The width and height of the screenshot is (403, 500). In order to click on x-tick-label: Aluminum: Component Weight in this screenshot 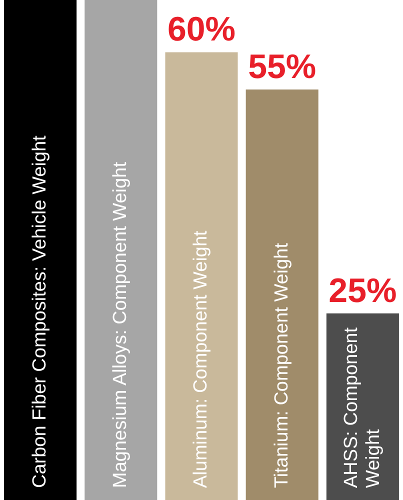, I will do `click(201, 359)`.